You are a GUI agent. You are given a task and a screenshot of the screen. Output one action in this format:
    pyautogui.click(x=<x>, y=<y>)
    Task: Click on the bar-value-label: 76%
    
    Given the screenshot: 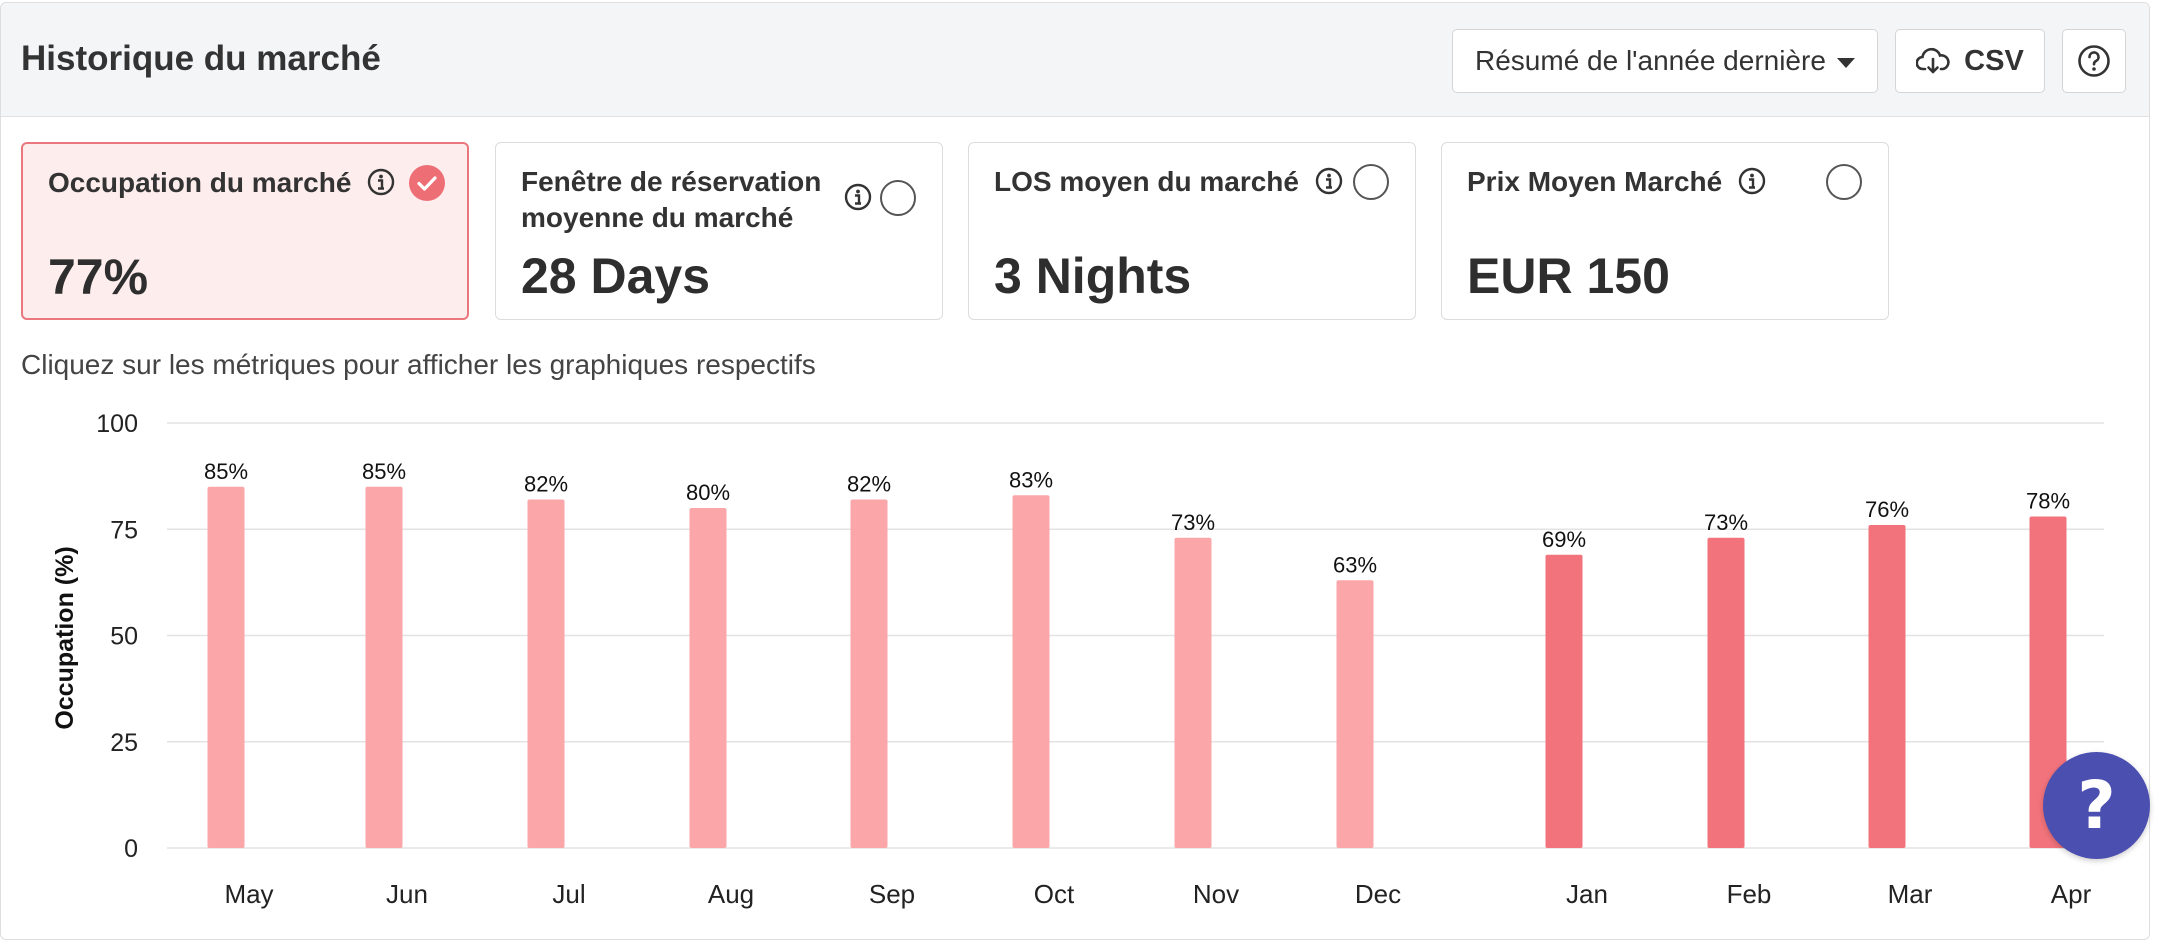 What is the action you would take?
    pyautogui.click(x=1887, y=509)
    